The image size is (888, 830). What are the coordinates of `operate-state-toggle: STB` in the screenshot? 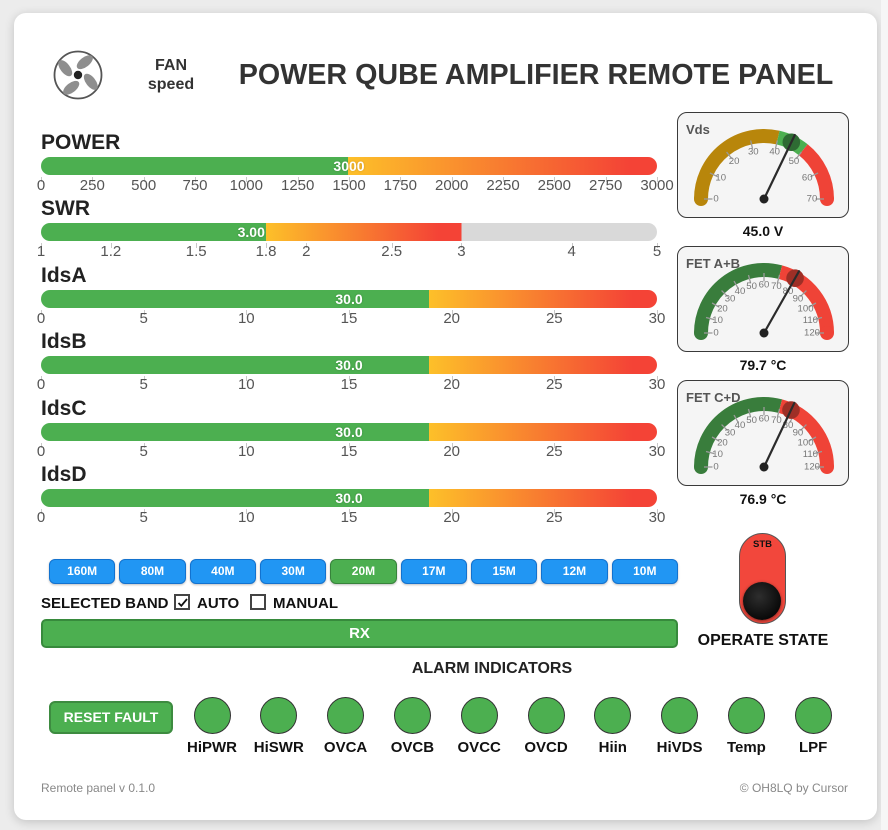 It's located at (762, 578).